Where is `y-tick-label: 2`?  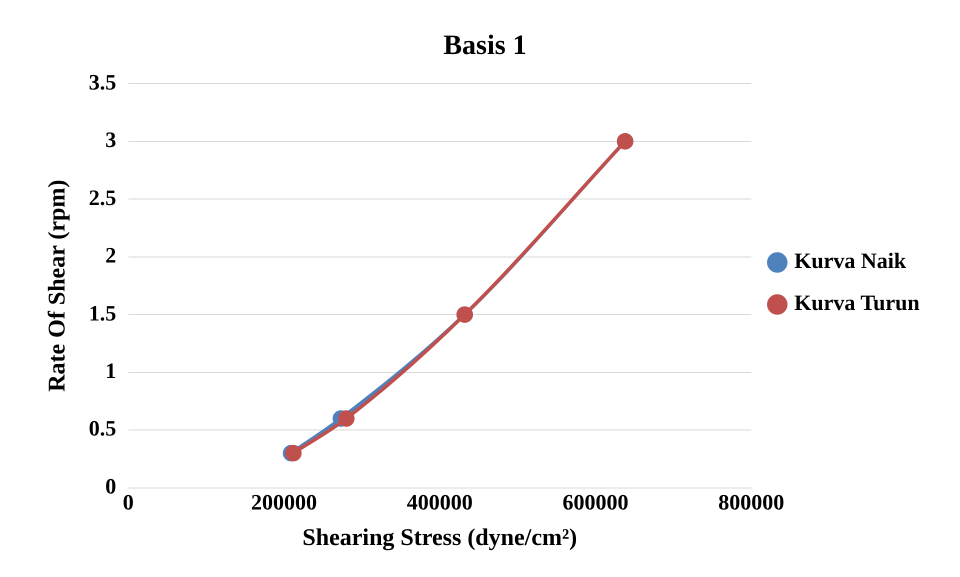
y-tick-label: 2 is located at coordinates (110, 255).